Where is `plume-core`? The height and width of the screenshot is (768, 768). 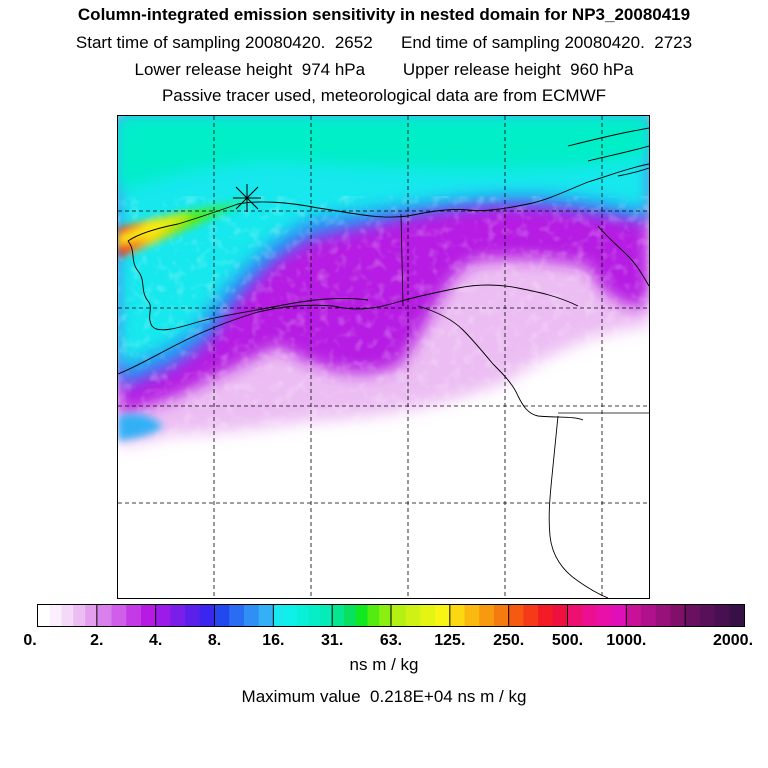 plume-core is located at coordinates (153, 231).